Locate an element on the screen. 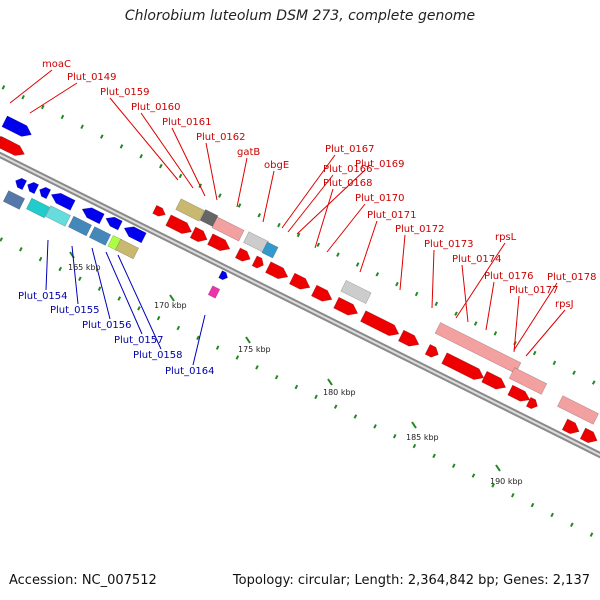 Image resolution: width=600 pixels, height=600 pixels. scale-label: 185 kbp is located at coordinates (422, 437).